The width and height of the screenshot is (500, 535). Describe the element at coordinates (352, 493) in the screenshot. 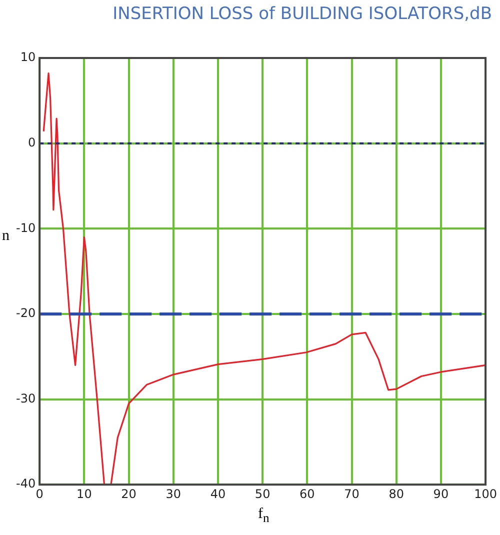

I see `x-tick-label: 70` at that location.